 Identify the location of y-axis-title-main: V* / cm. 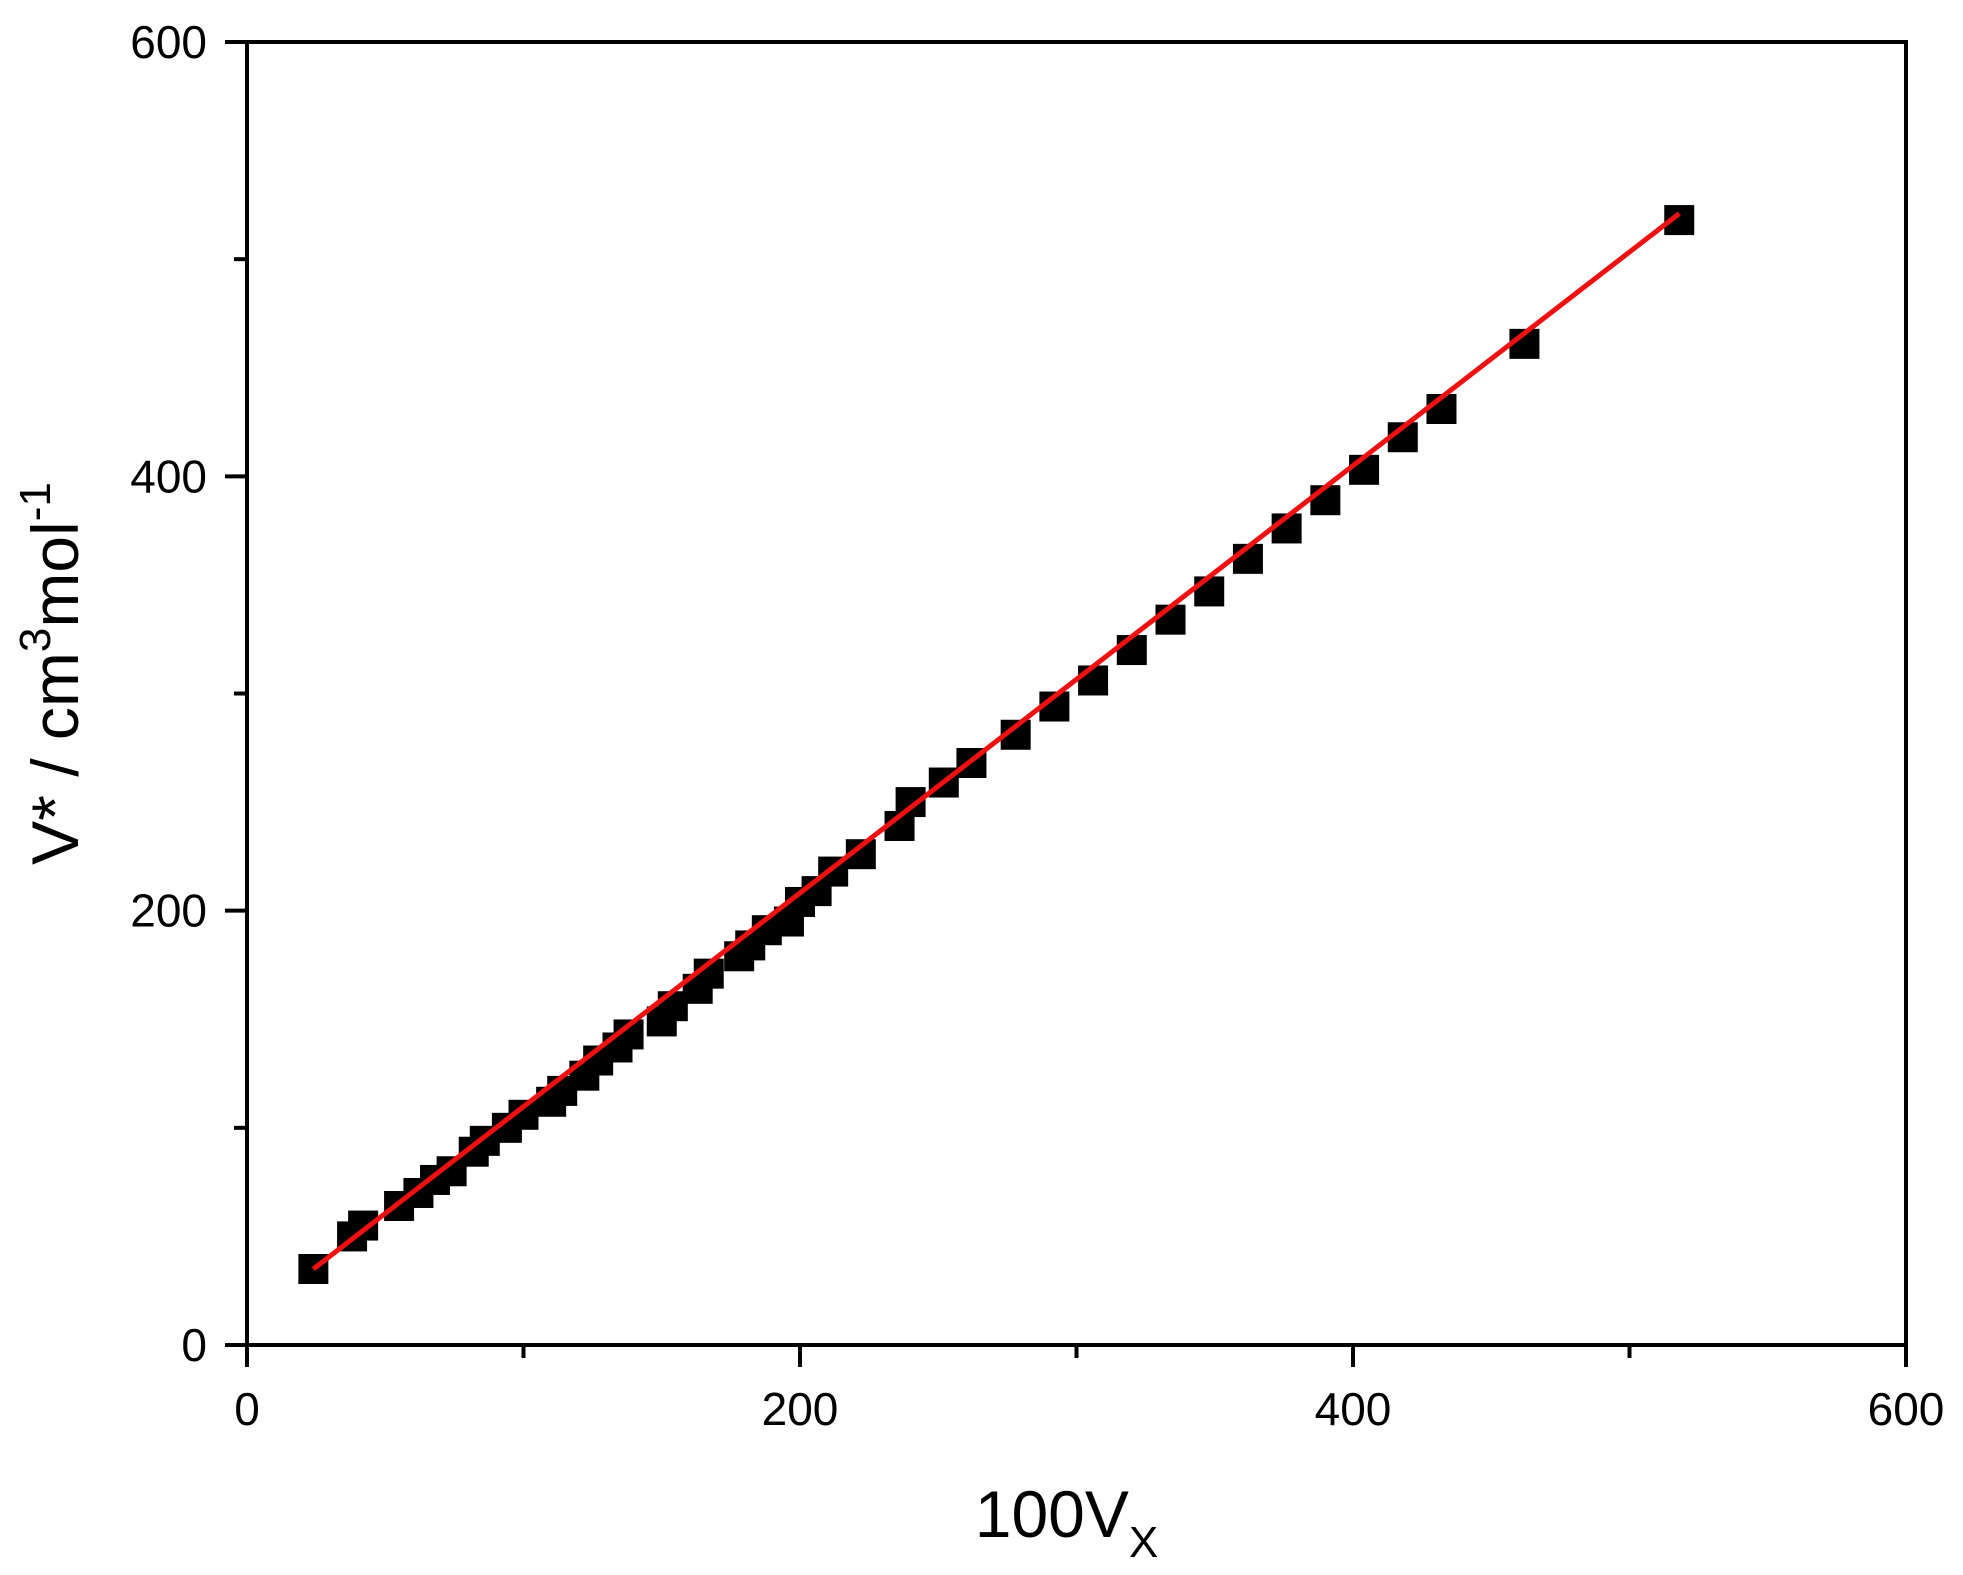
(55, 758).